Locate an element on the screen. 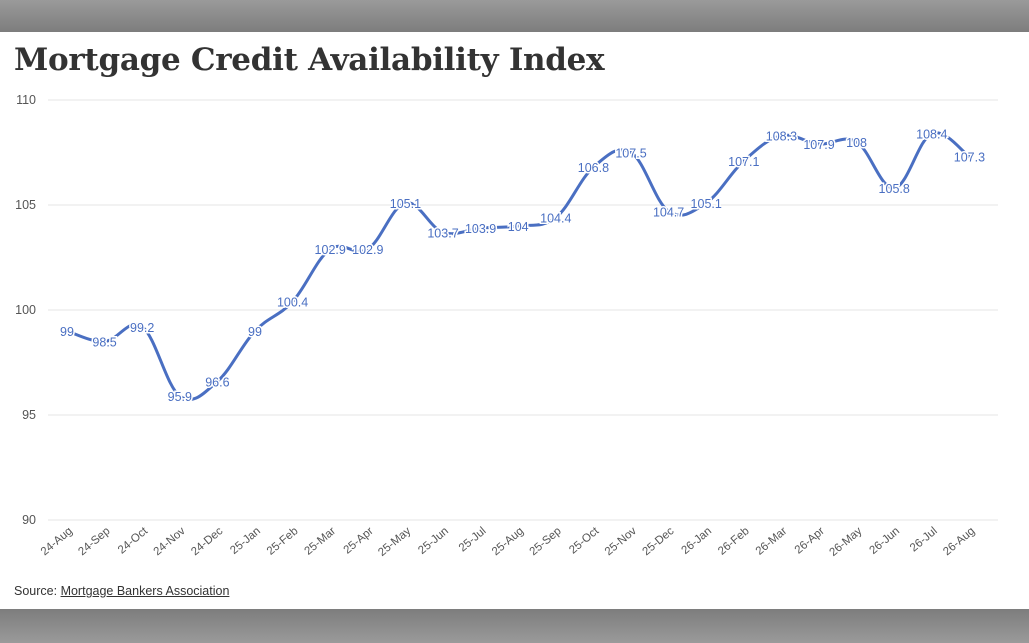 The height and width of the screenshot is (643, 1029). x-tick-label: 26-Apr is located at coordinates (810, 540).